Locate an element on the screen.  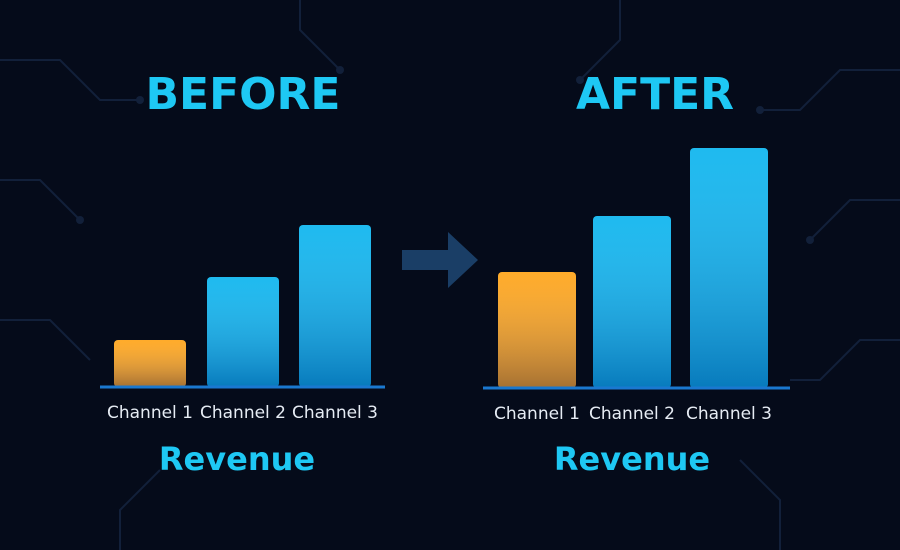
arrow is located at coordinates (440, 260).